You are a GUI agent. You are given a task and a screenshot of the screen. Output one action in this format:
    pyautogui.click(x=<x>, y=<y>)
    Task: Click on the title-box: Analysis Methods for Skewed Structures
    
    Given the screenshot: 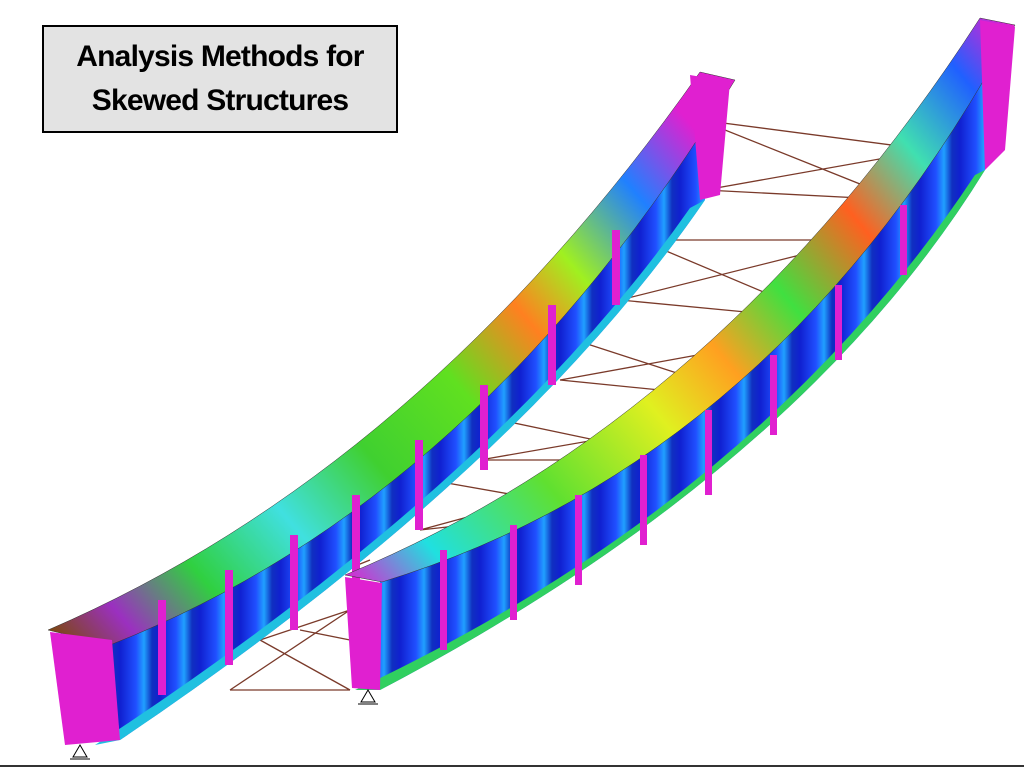 What is the action you would take?
    pyautogui.click(x=220, y=79)
    